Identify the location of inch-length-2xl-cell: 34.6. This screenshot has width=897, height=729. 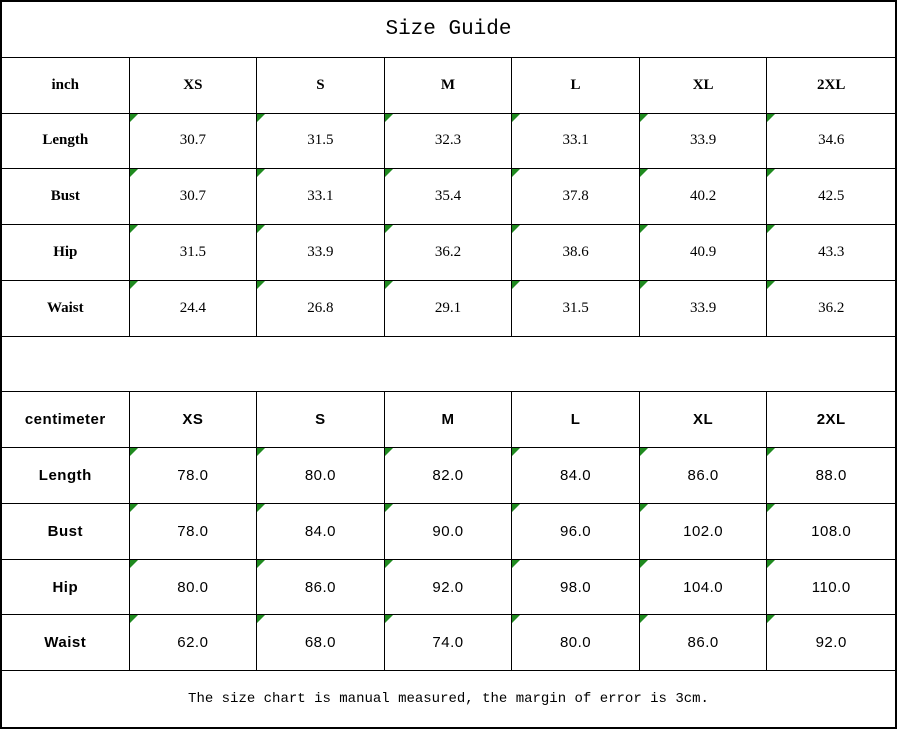
(831, 141).